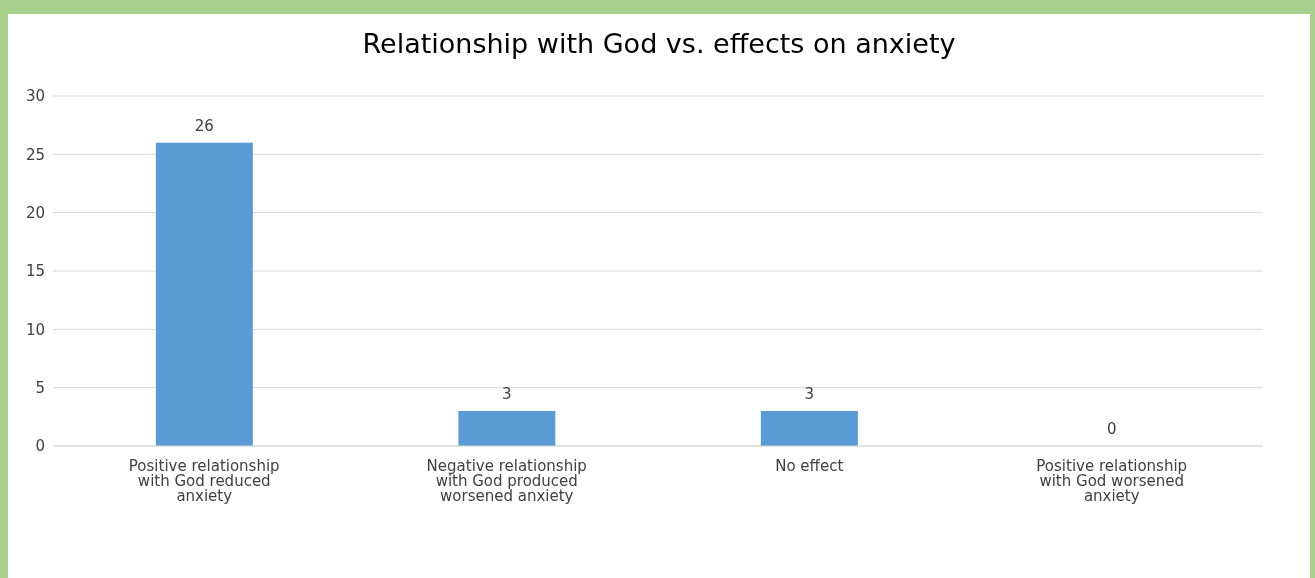 This screenshot has height=578, width=1315. What do you see at coordinates (659, 44) in the screenshot?
I see `chart-title: Relationship with God vs. effects on anxiety` at bounding box center [659, 44].